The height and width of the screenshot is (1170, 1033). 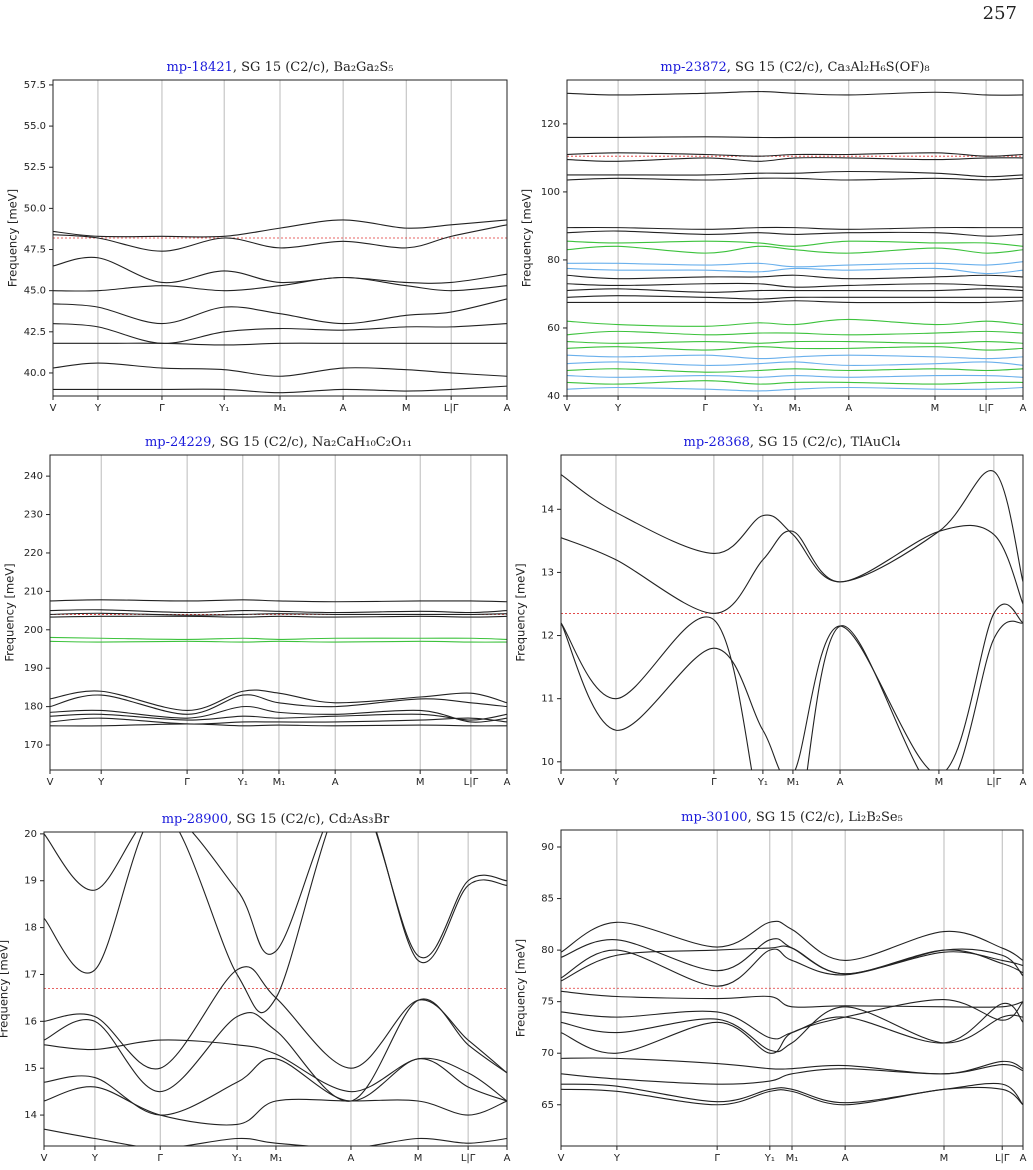 I want to click on y-tick-label: 50.0, so click(x=35, y=208).